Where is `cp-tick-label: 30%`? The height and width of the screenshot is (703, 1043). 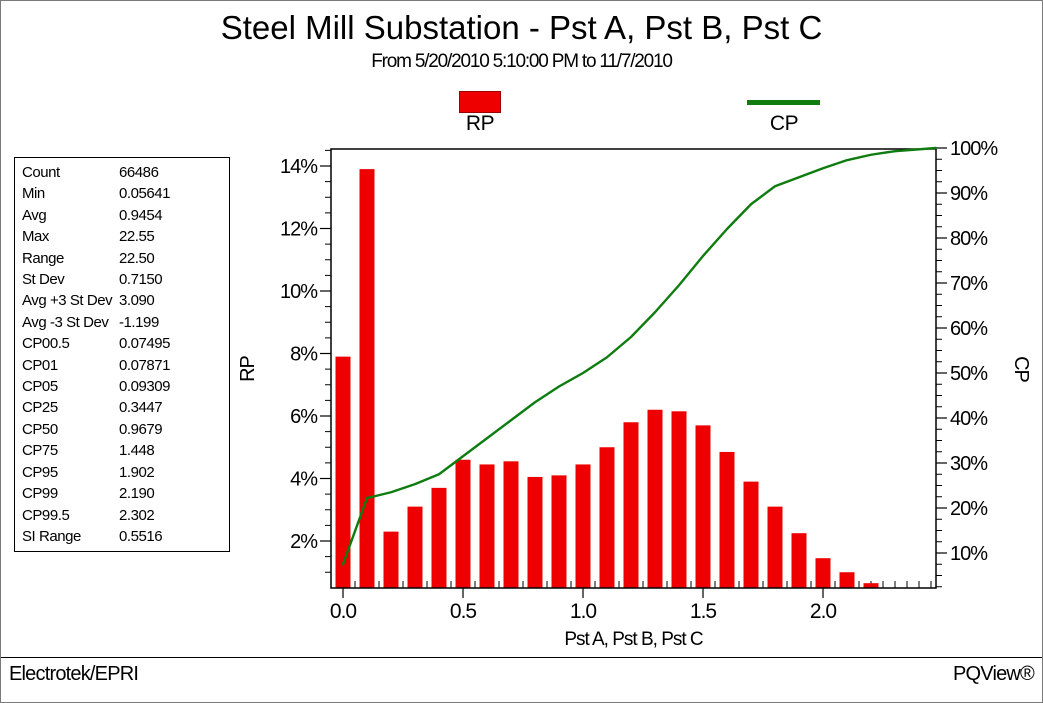 cp-tick-label: 30% is located at coordinates (969, 464).